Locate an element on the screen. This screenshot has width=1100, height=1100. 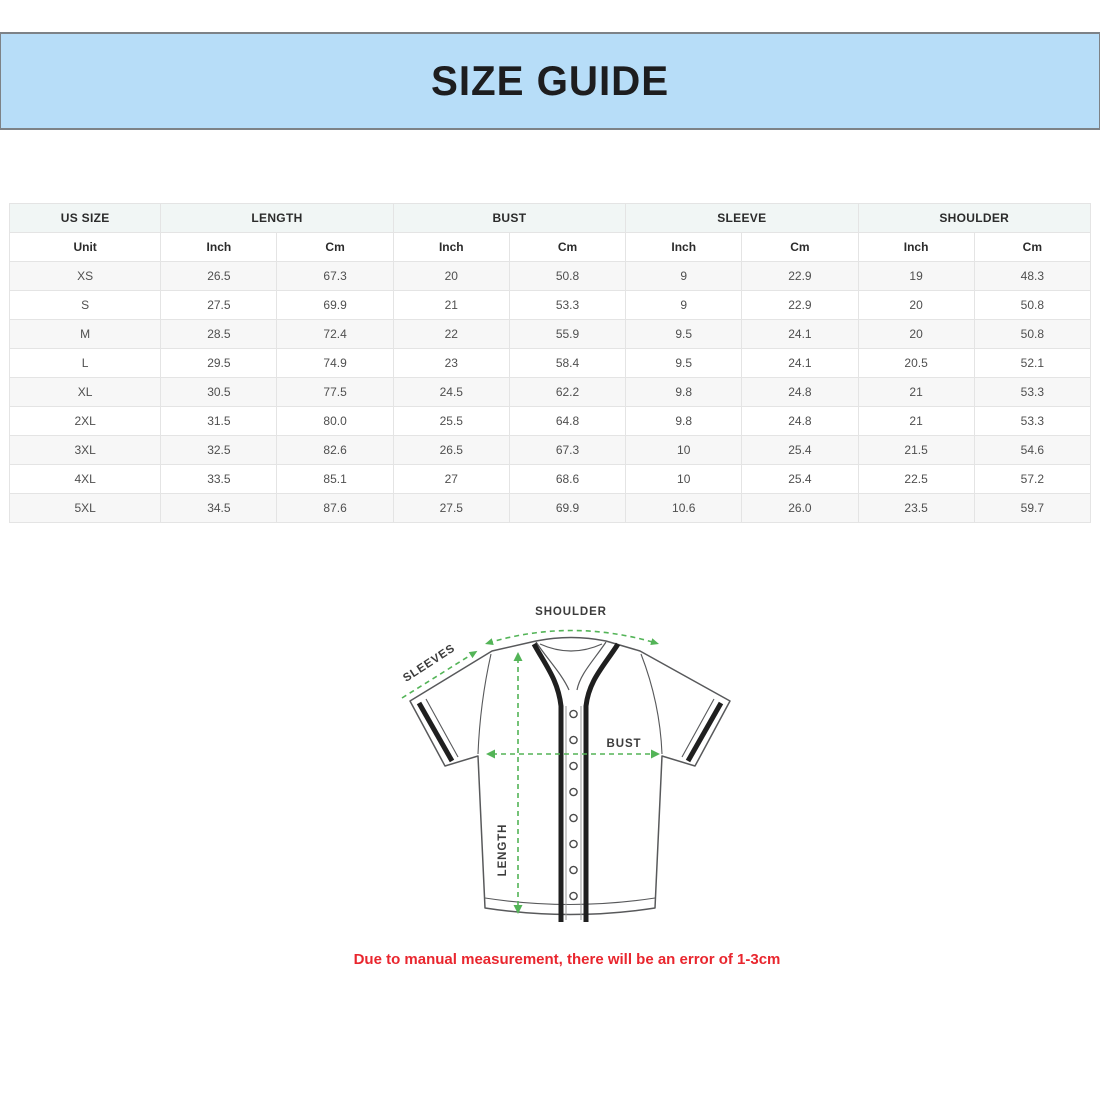
jersey-sleeve-stripe-left is located at coordinates (435, 732).